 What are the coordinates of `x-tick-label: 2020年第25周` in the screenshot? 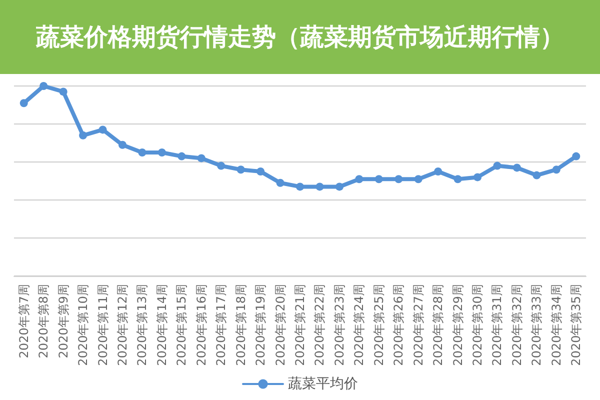 It's located at (379, 325).